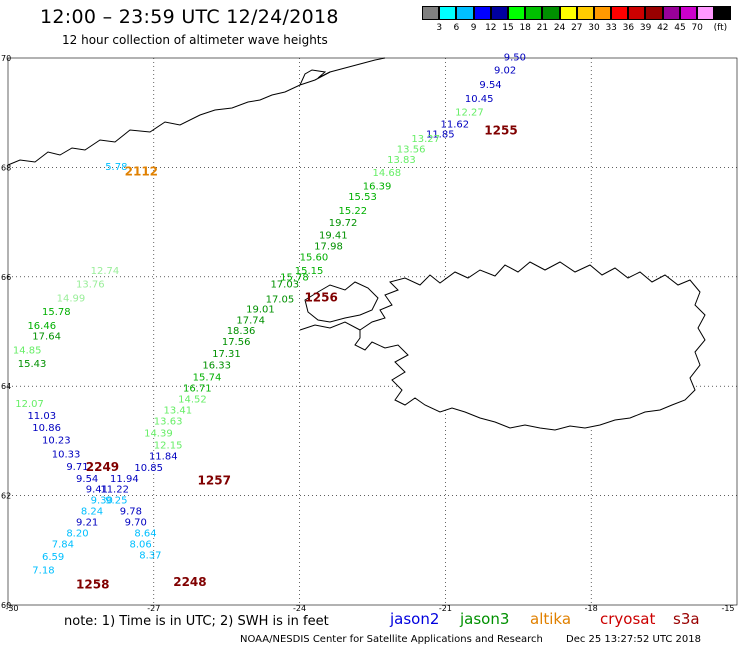  I want to click on wave-height-label: 10.85, so click(148, 468).